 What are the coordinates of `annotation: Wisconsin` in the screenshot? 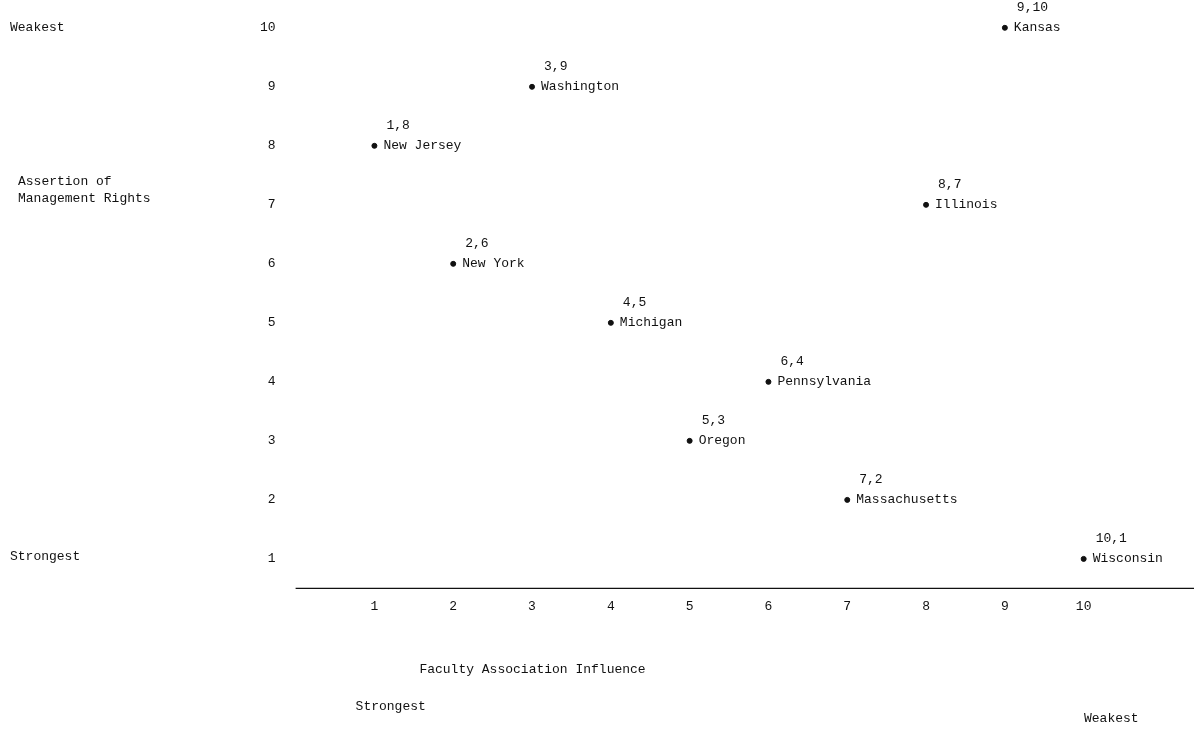 It's located at (1127, 559).